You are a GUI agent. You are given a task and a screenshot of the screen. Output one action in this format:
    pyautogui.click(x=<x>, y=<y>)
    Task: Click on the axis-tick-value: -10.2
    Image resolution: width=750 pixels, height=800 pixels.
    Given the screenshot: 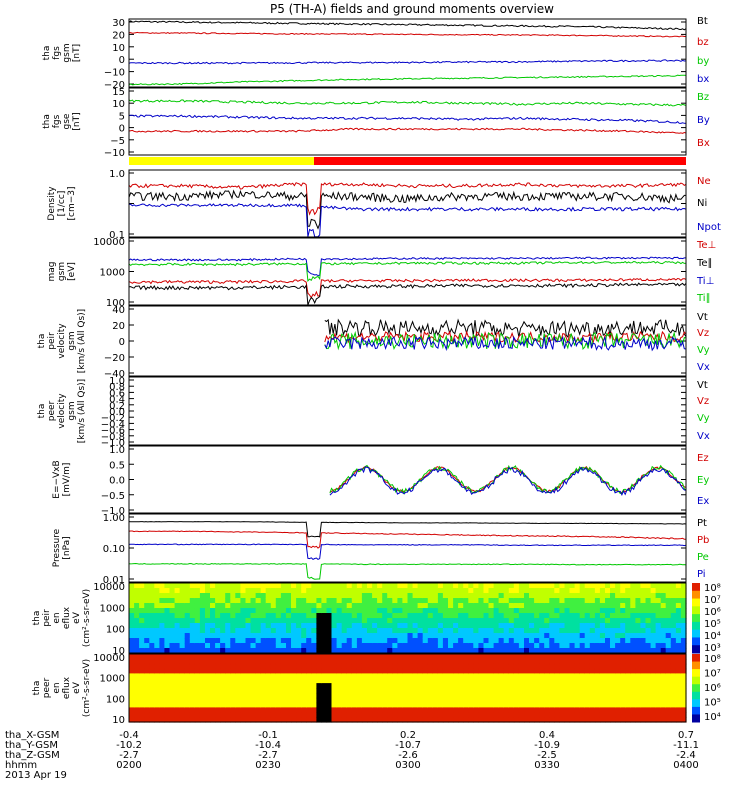 What is the action you would take?
    pyautogui.click(x=129, y=745)
    